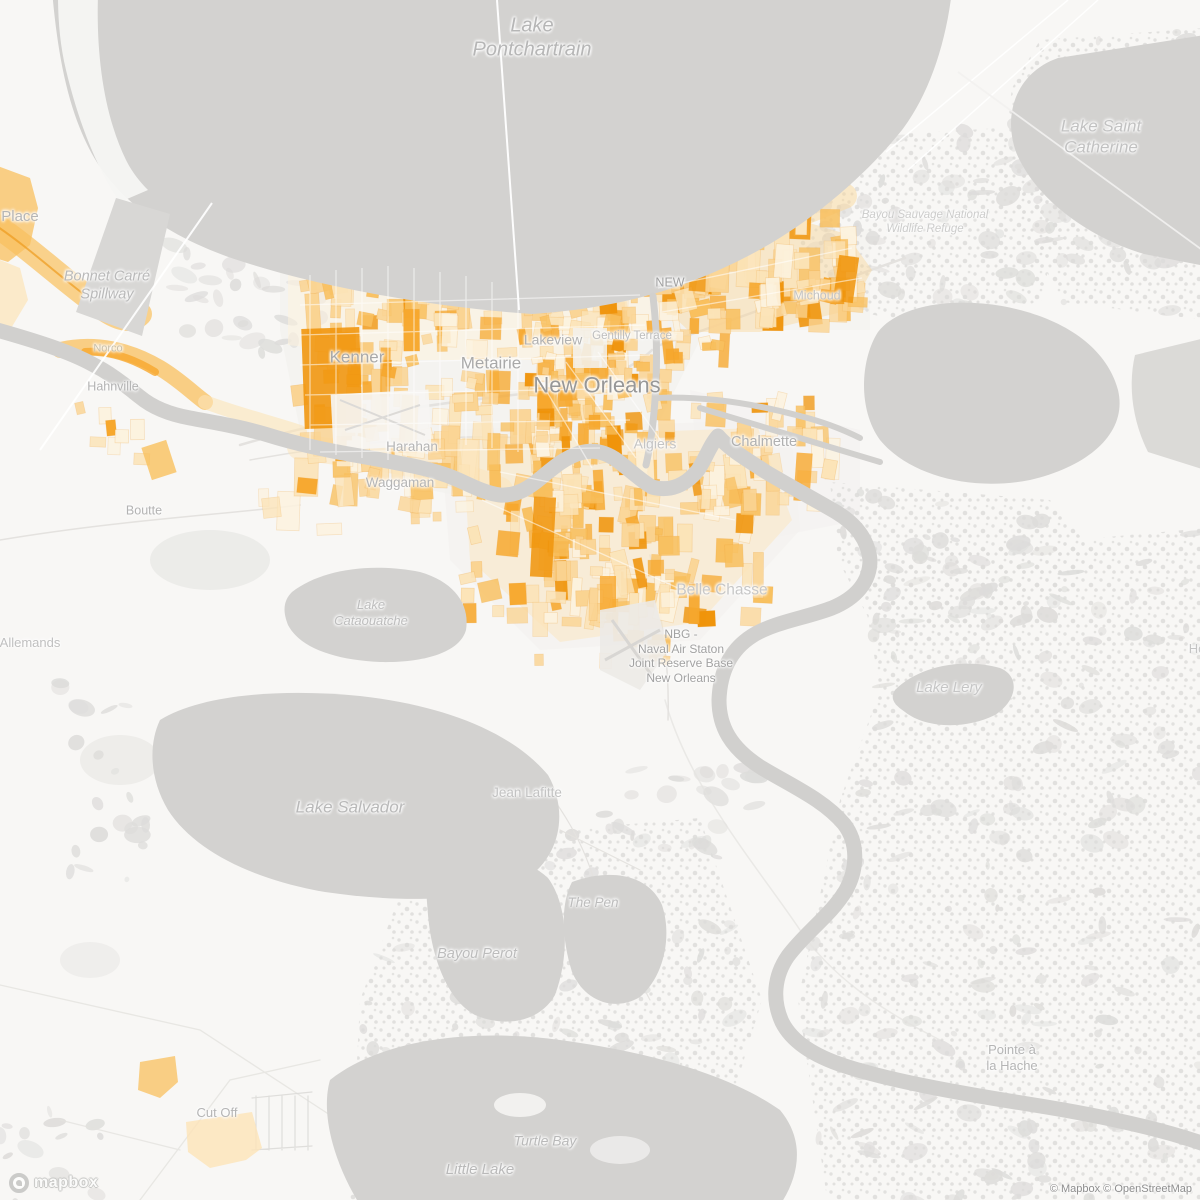 The height and width of the screenshot is (1200, 1200). I want to click on marsh-area, so click(930, 230).